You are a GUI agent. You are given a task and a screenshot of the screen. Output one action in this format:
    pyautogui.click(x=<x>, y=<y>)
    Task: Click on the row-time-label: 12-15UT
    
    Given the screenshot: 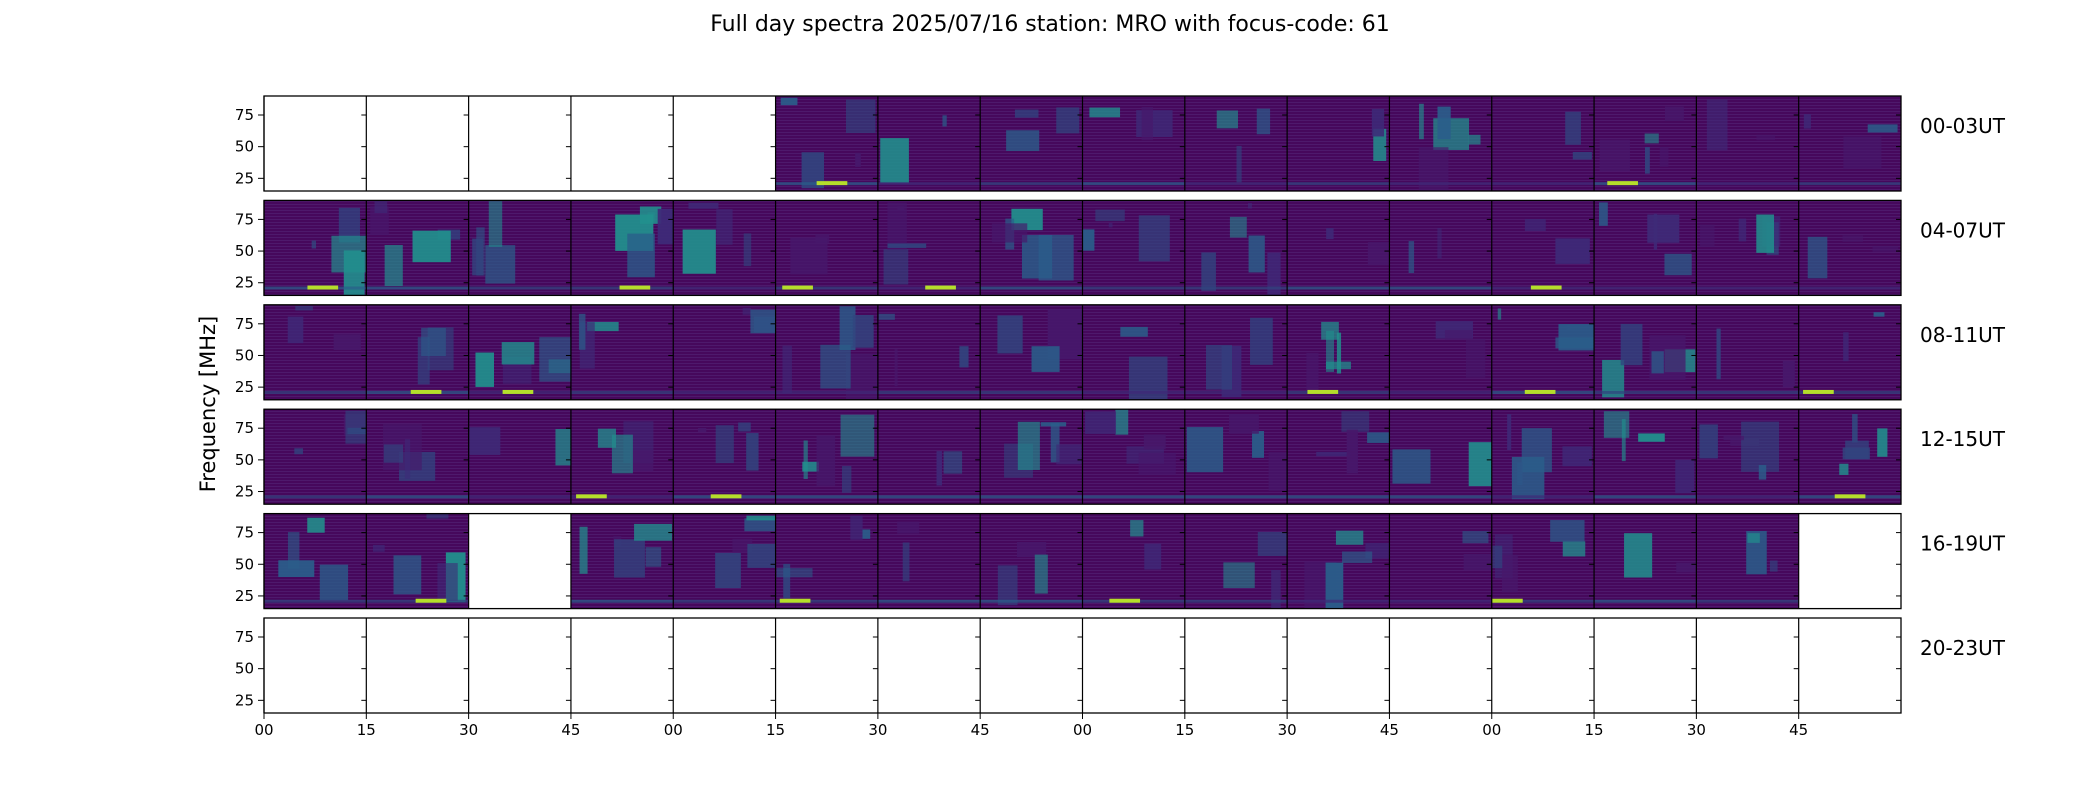 What is the action you would take?
    pyautogui.click(x=1963, y=439)
    